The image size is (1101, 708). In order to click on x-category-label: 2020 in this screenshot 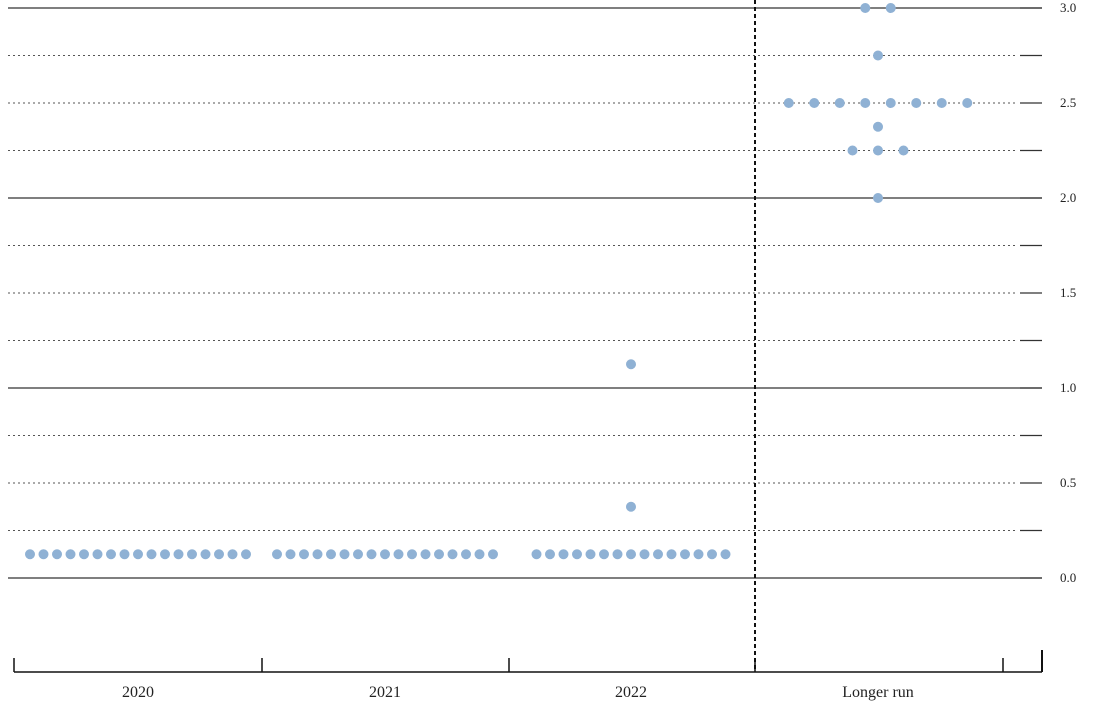, I will do `click(138, 692)`.